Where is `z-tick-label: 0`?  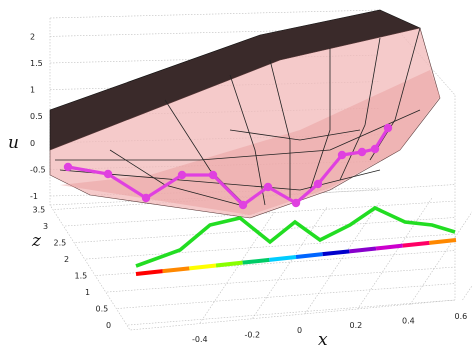 z-tick-label: 0 is located at coordinates (108, 325).